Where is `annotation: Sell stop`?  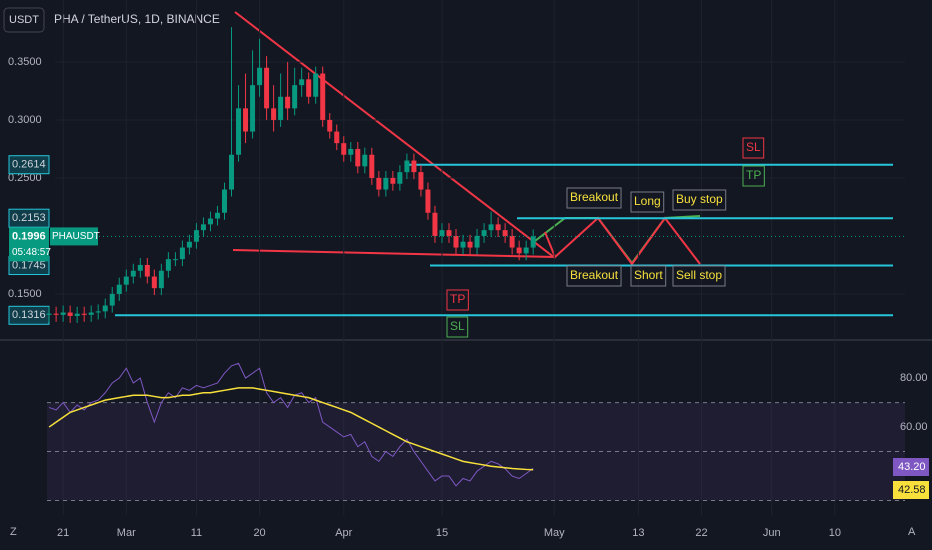 annotation: Sell stop is located at coordinates (699, 275).